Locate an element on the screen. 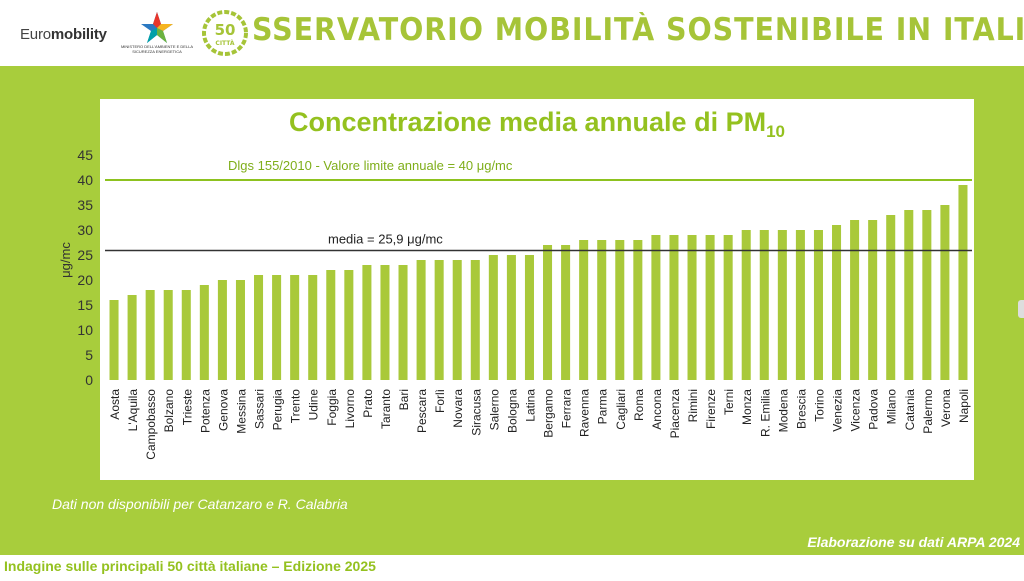 This screenshot has height=581, width=1024. chart-title-text: Concentrazione media annuale di PM is located at coordinates (527, 122).